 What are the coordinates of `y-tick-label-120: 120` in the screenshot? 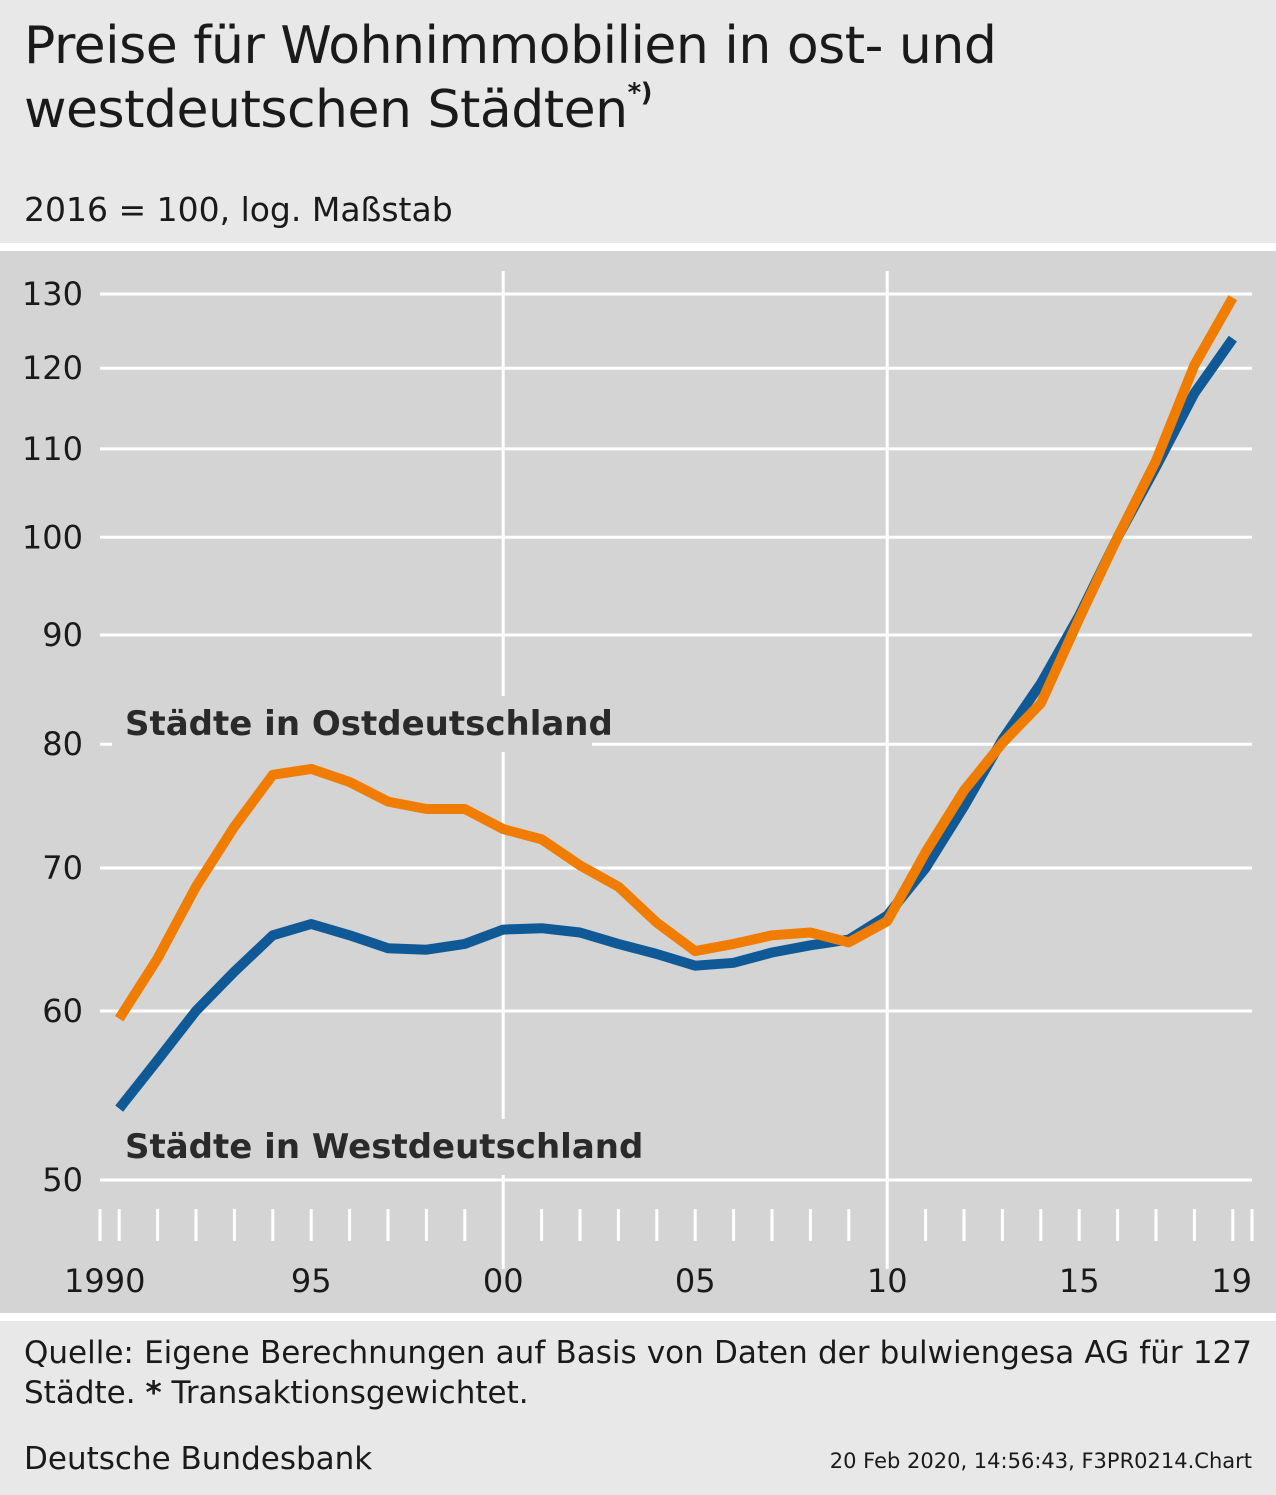 It's located at (52, 368).